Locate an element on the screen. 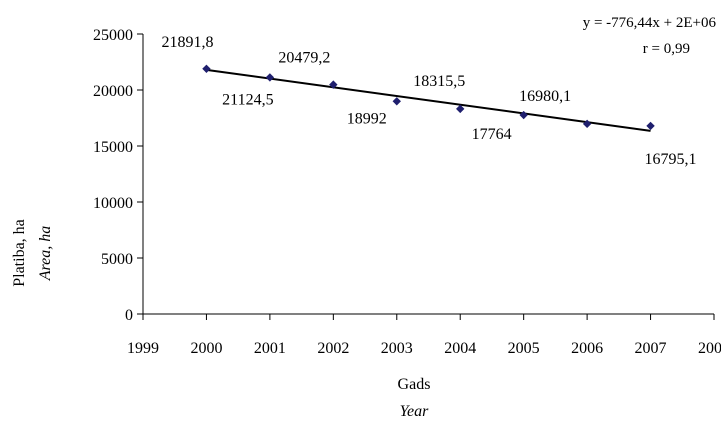 This screenshot has width=721, height=423. data-label: 21124,5 is located at coordinates (247, 99).